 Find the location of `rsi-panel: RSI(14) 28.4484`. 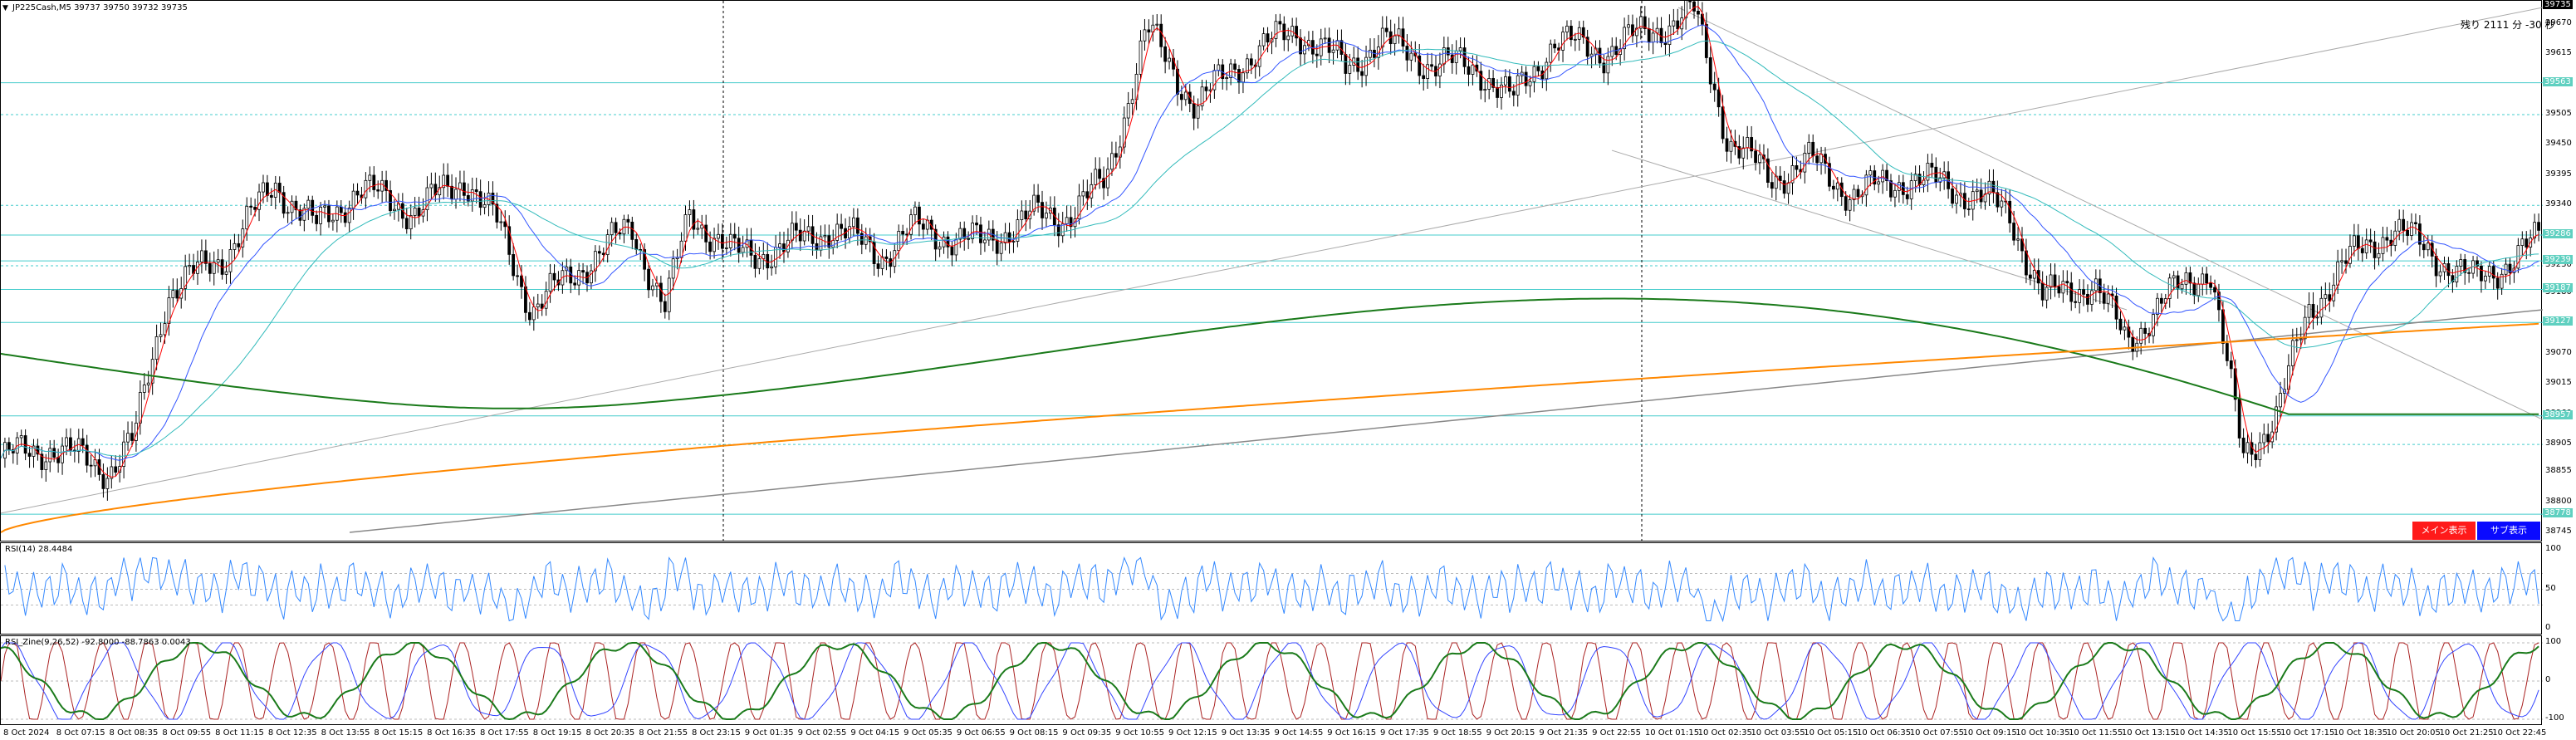

rsi-panel: RSI(14) 28.4484 is located at coordinates (1271, 588).